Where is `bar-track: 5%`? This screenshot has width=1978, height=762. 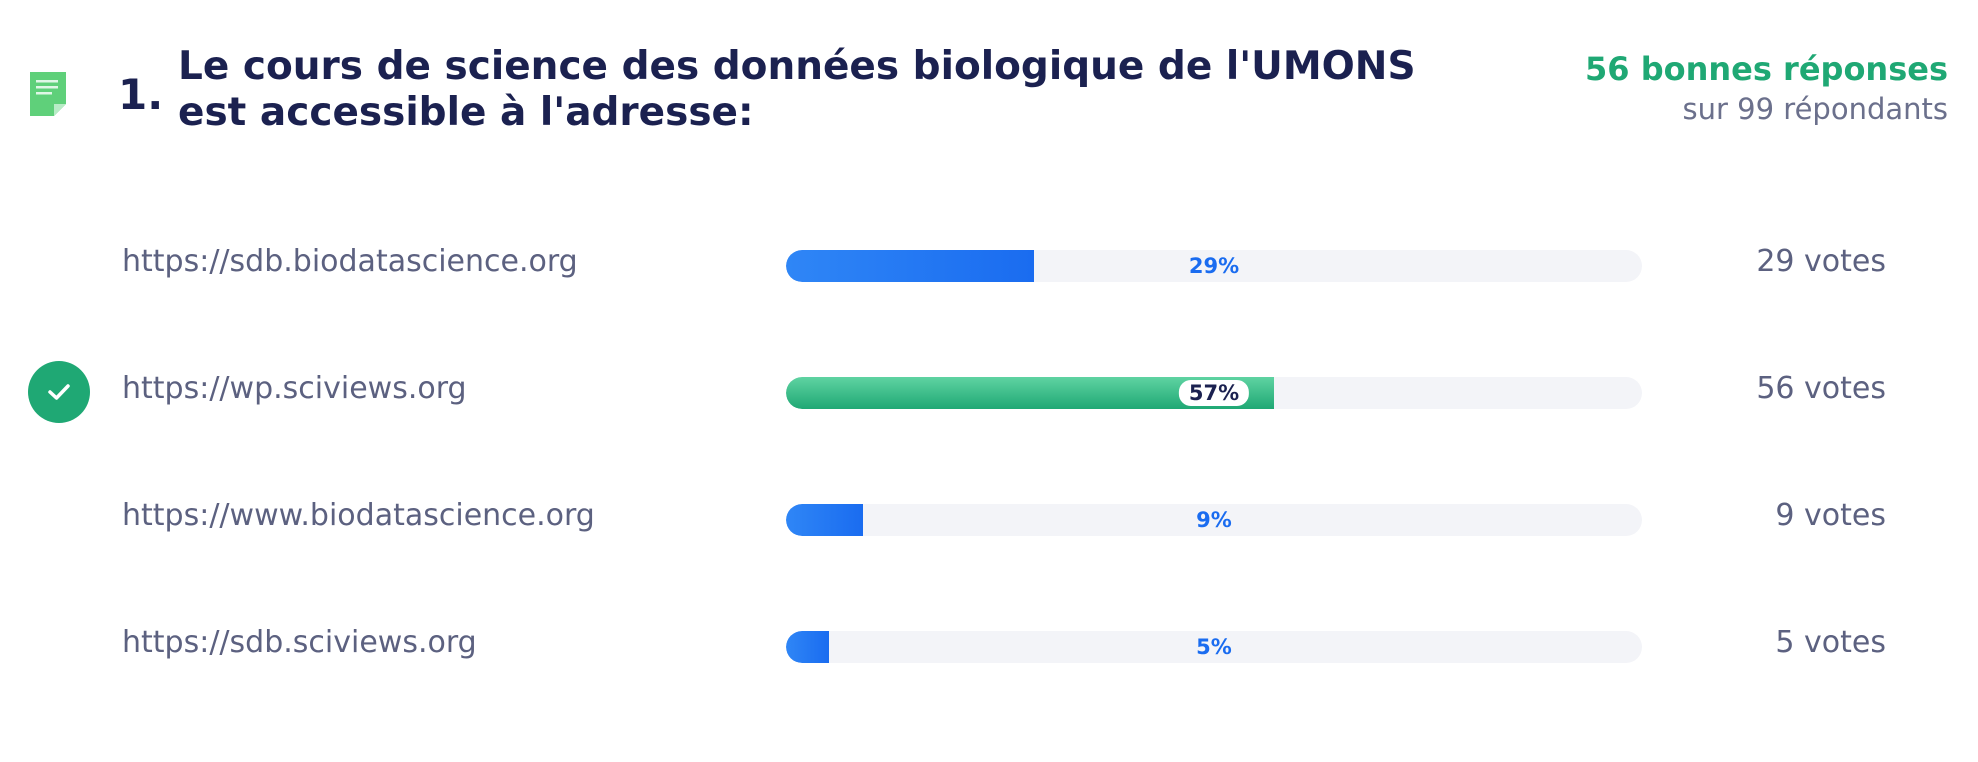 bar-track: 5% is located at coordinates (1214, 647).